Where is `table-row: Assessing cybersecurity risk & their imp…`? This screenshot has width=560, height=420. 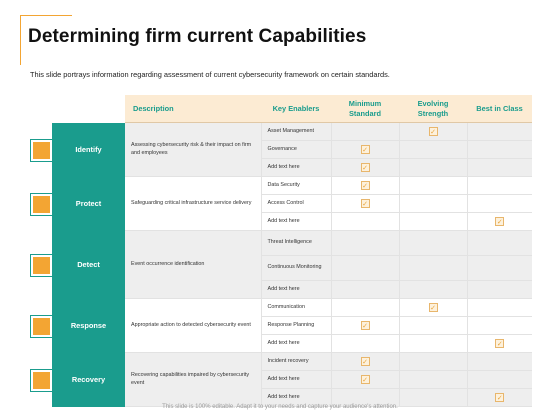 table-row: Assessing cybersecurity risk & their imp… is located at coordinates (328, 149).